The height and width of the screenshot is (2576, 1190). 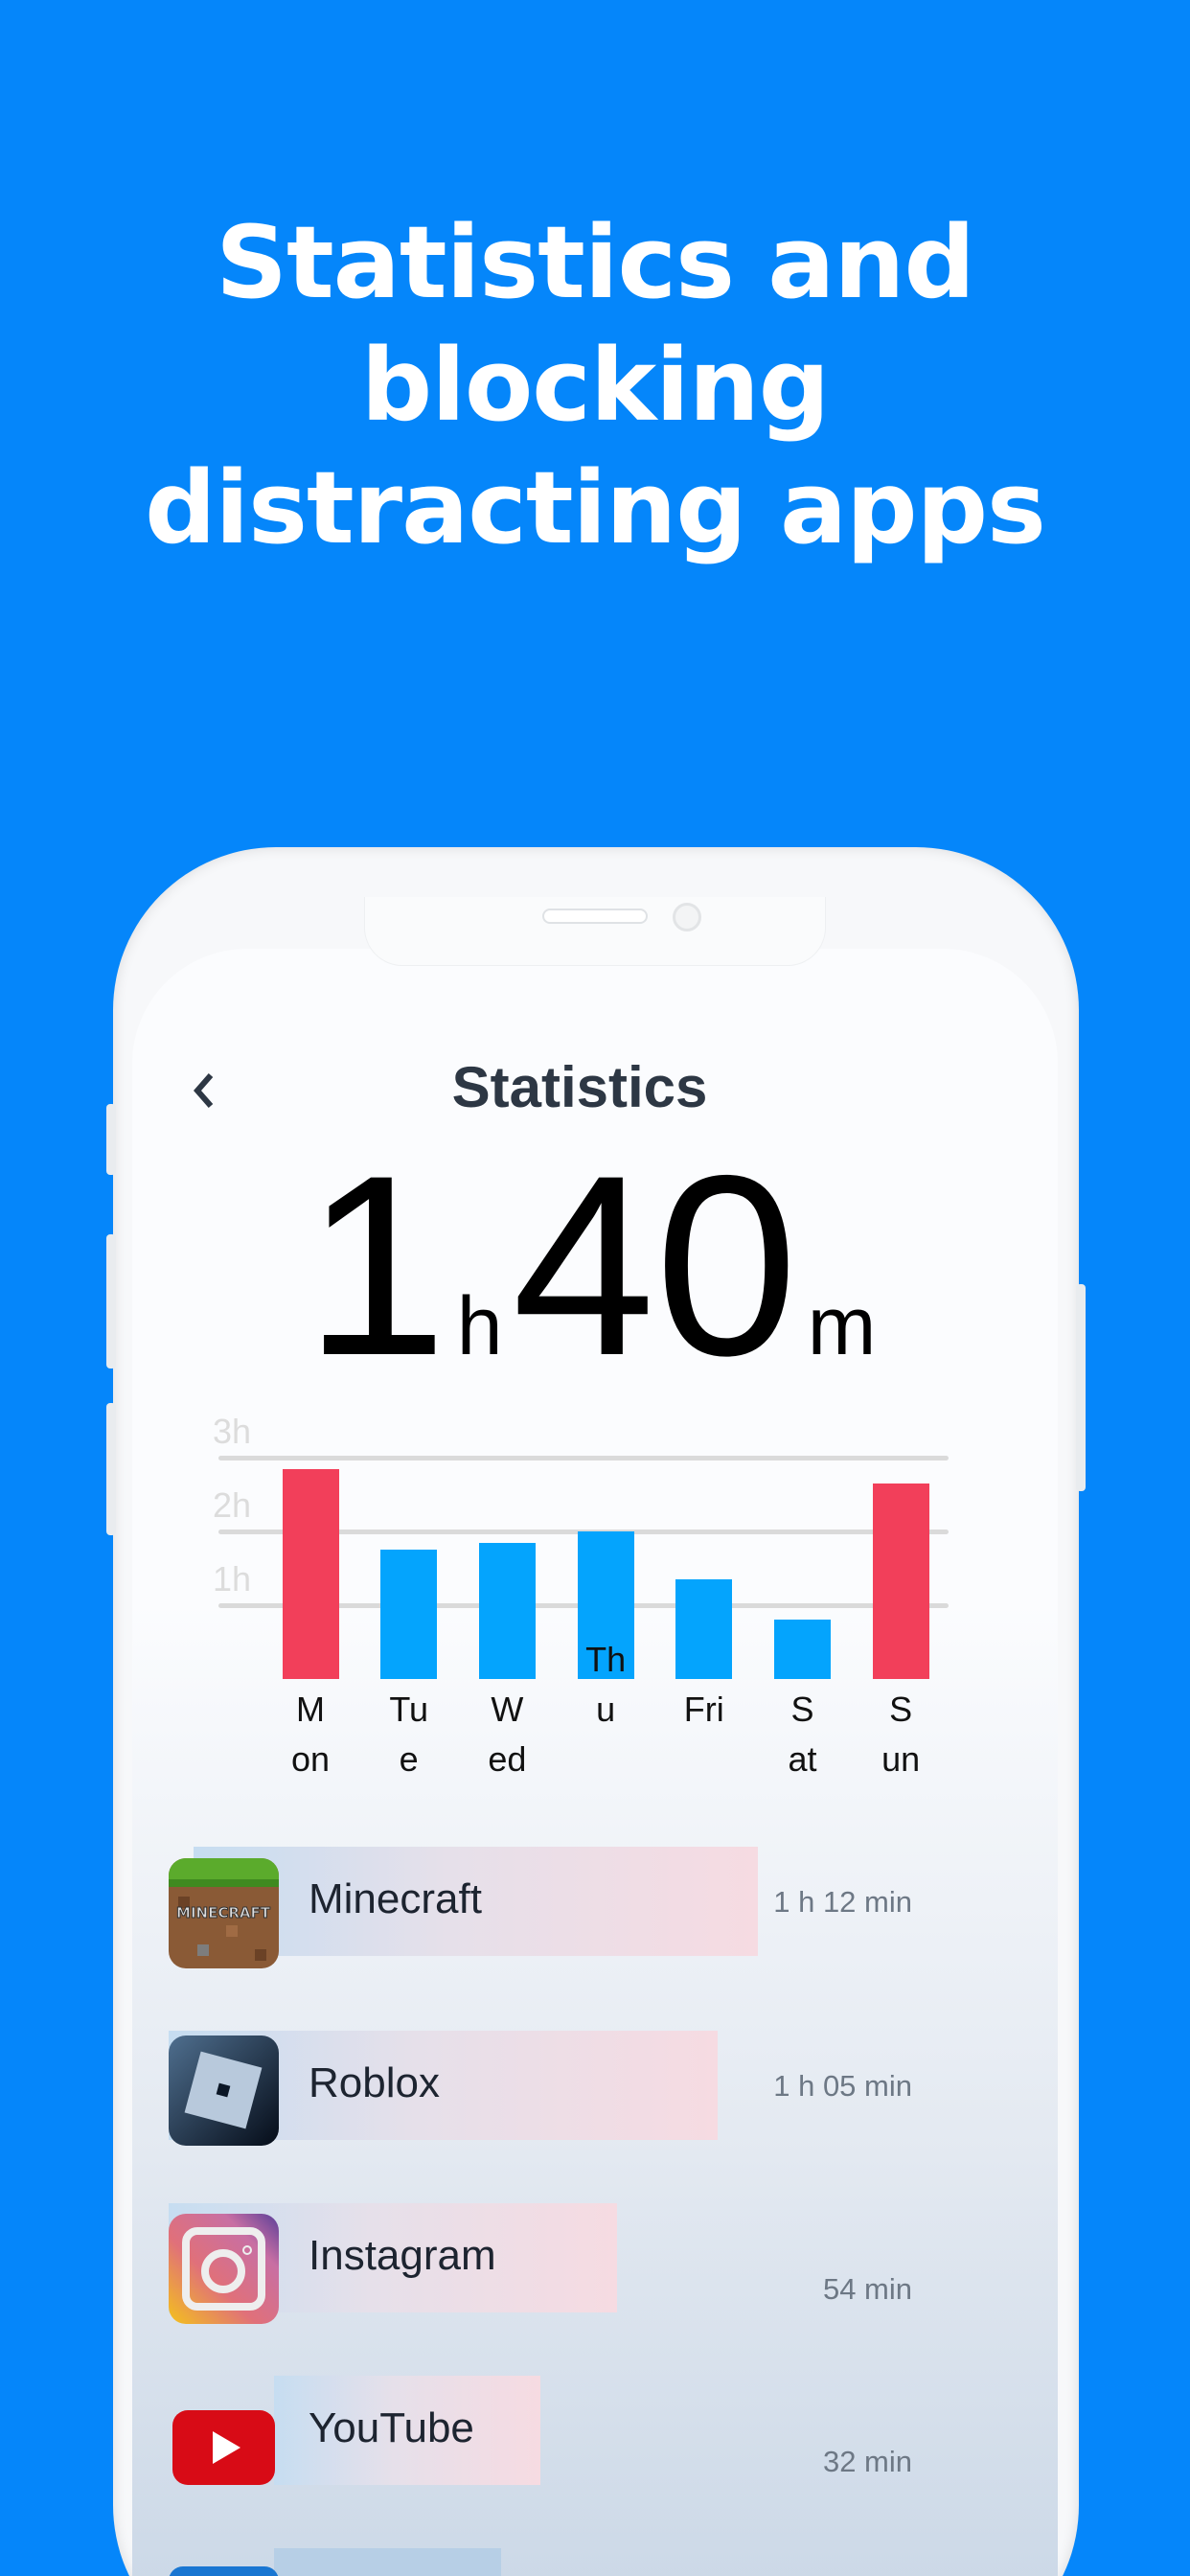 I want to click on app-icon, so click(x=224, y=2571).